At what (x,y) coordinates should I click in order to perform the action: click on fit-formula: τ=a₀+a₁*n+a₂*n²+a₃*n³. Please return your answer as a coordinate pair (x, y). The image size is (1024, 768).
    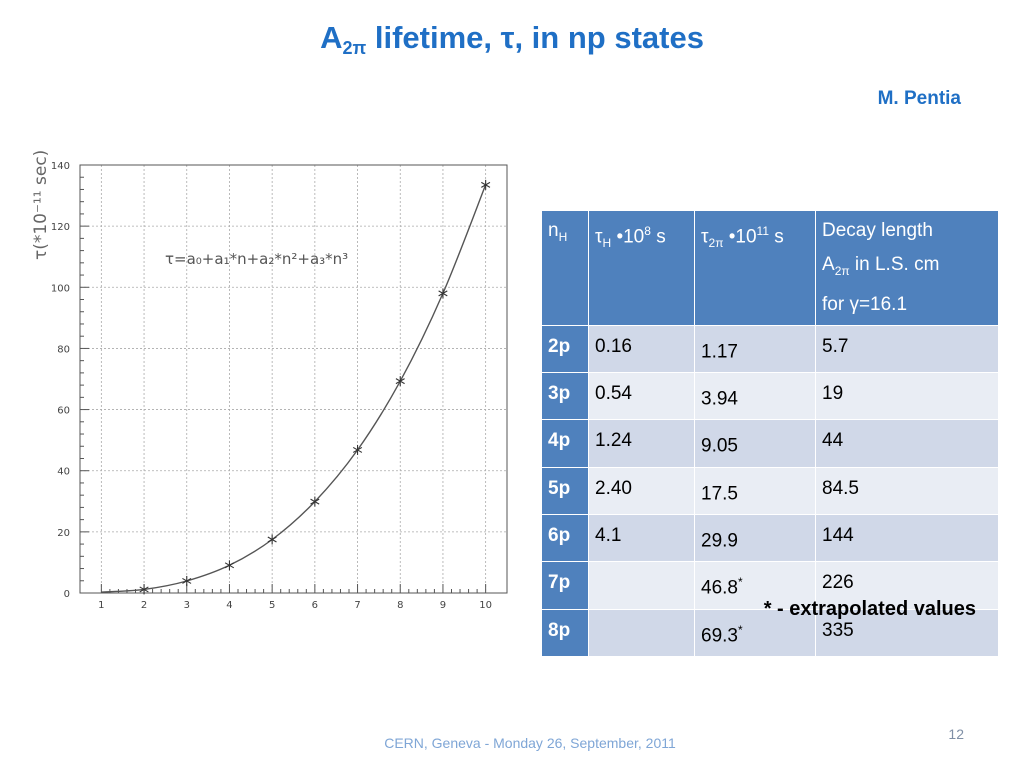
    Looking at the image, I should click on (256, 259).